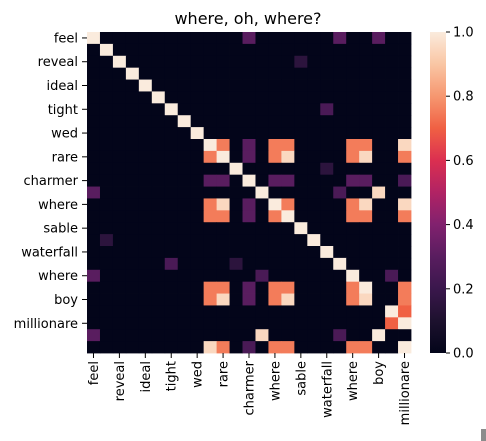 Image resolution: width=486 pixels, height=441 pixels. What do you see at coordinates (58, 205) in the screenshot?
I see `y-tick-label: where` at bounding box center [58, 205].